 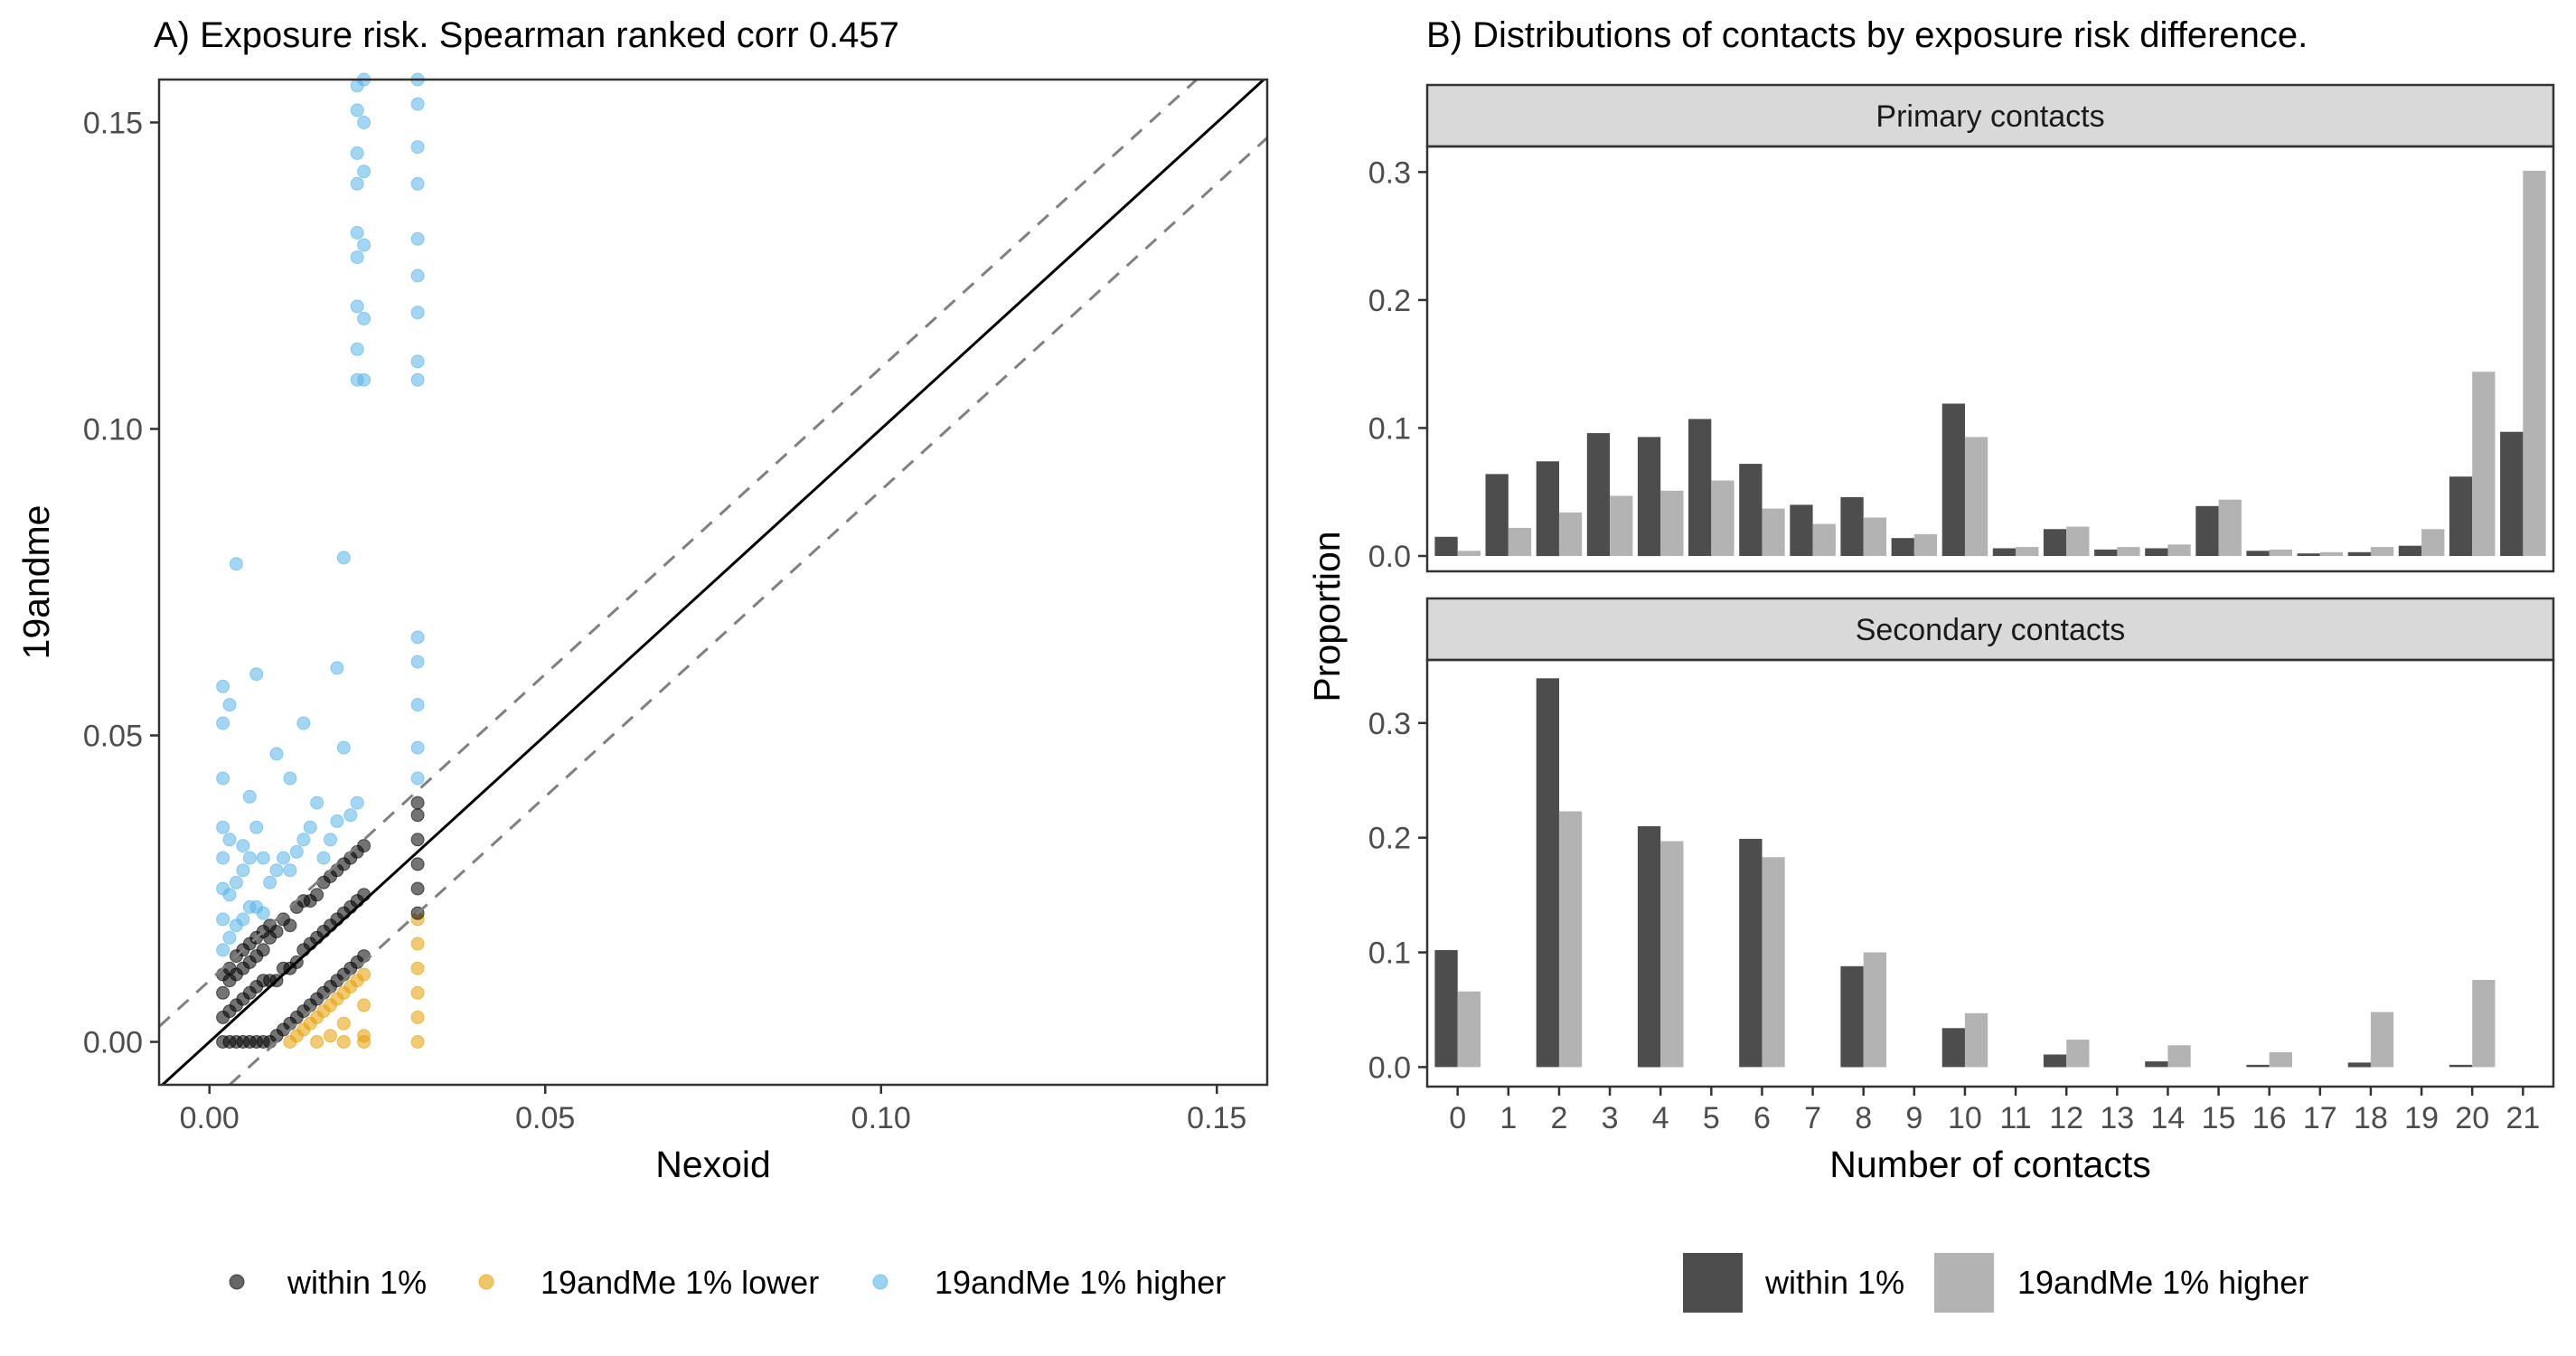 What do you see at coordinates (1994, 1111) in the screenshot?
I see `panel-b-x-ticks: 0 1 2 3 4 5 6 7 8 9 10 11 12 13 14 15 16 17 18 19 20 21` at bounding box center [1994, 1111].